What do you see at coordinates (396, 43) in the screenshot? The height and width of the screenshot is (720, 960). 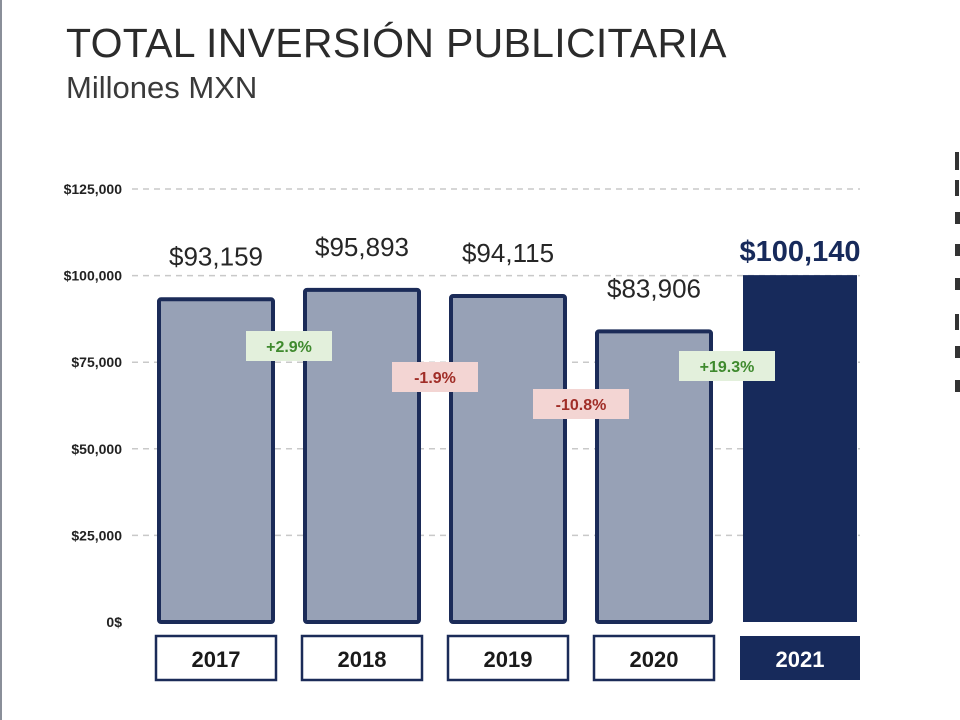 I see `chart-title: TOTAL INVERSIÓN PUBLICITARIA` at bounding box center [396, 43].